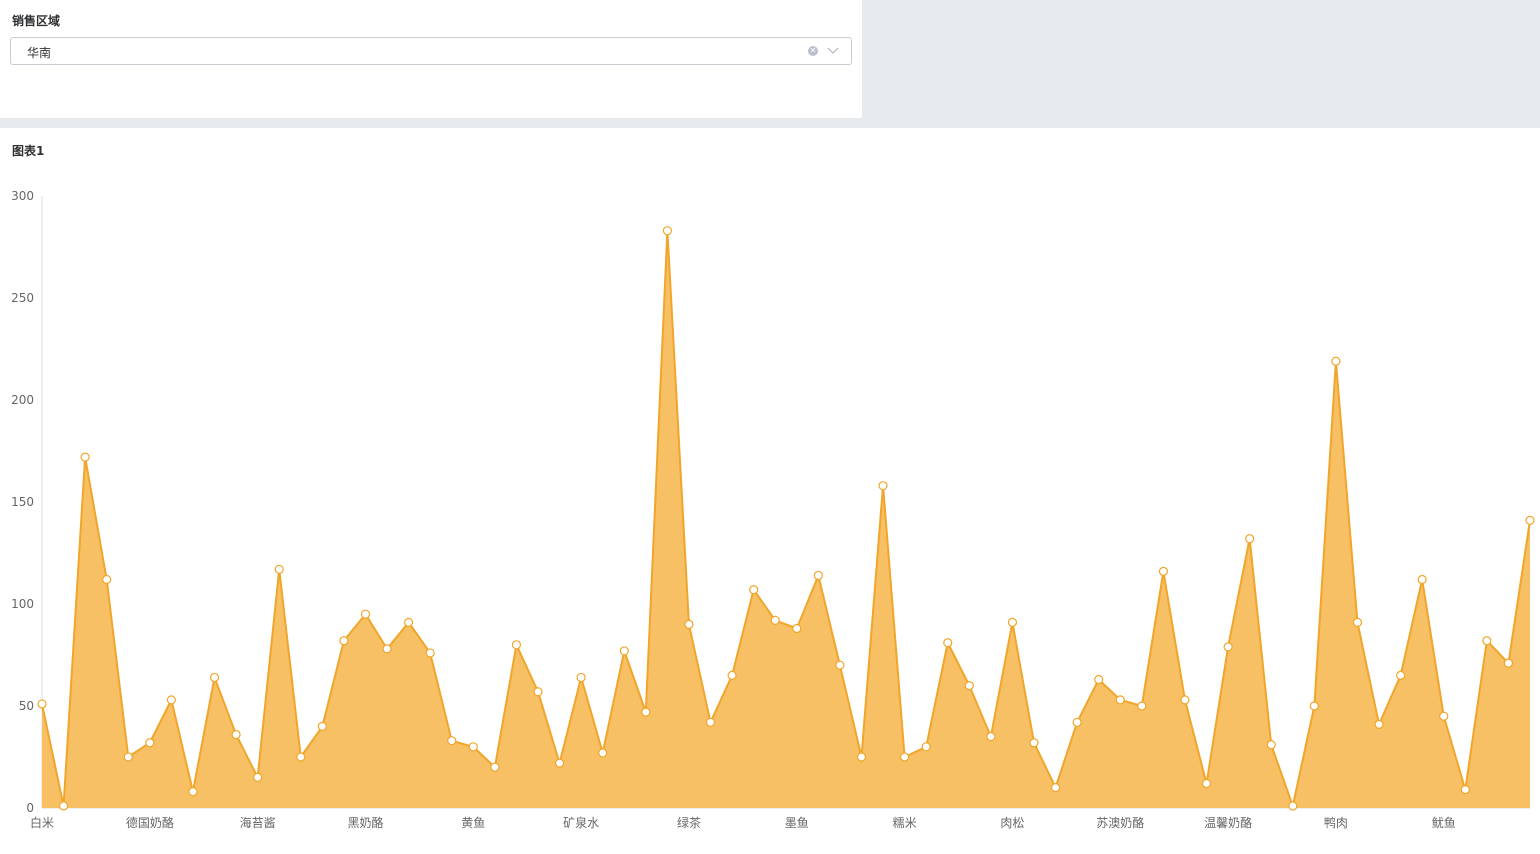 This screenshot has width=1540, height=854. What do you see at coordinates (797, 823) in the screenshot?
I see `x-tick-label: 墨鱼` at bounding box center [797, 823].